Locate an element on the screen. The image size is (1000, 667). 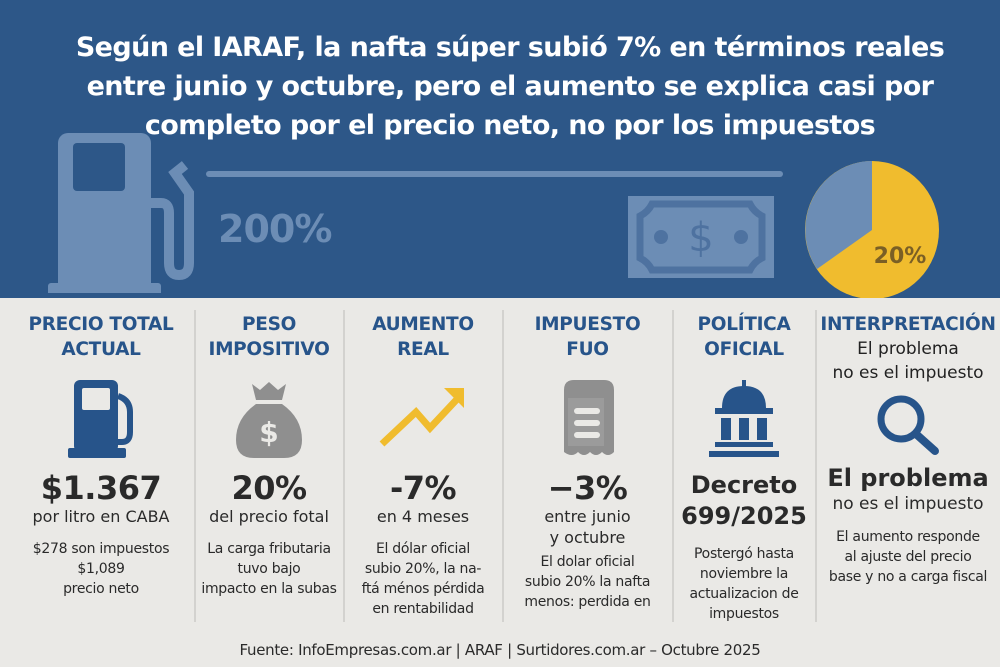
fuel-pump-icon is located at coordinates (100, 419).